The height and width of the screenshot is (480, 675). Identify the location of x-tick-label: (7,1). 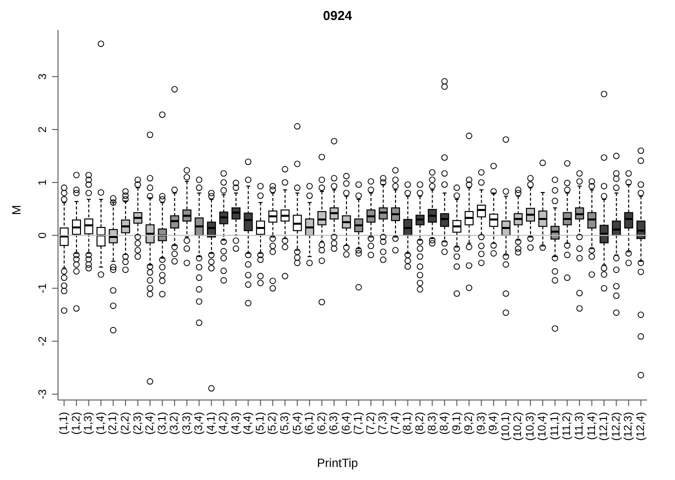
(358, 423).